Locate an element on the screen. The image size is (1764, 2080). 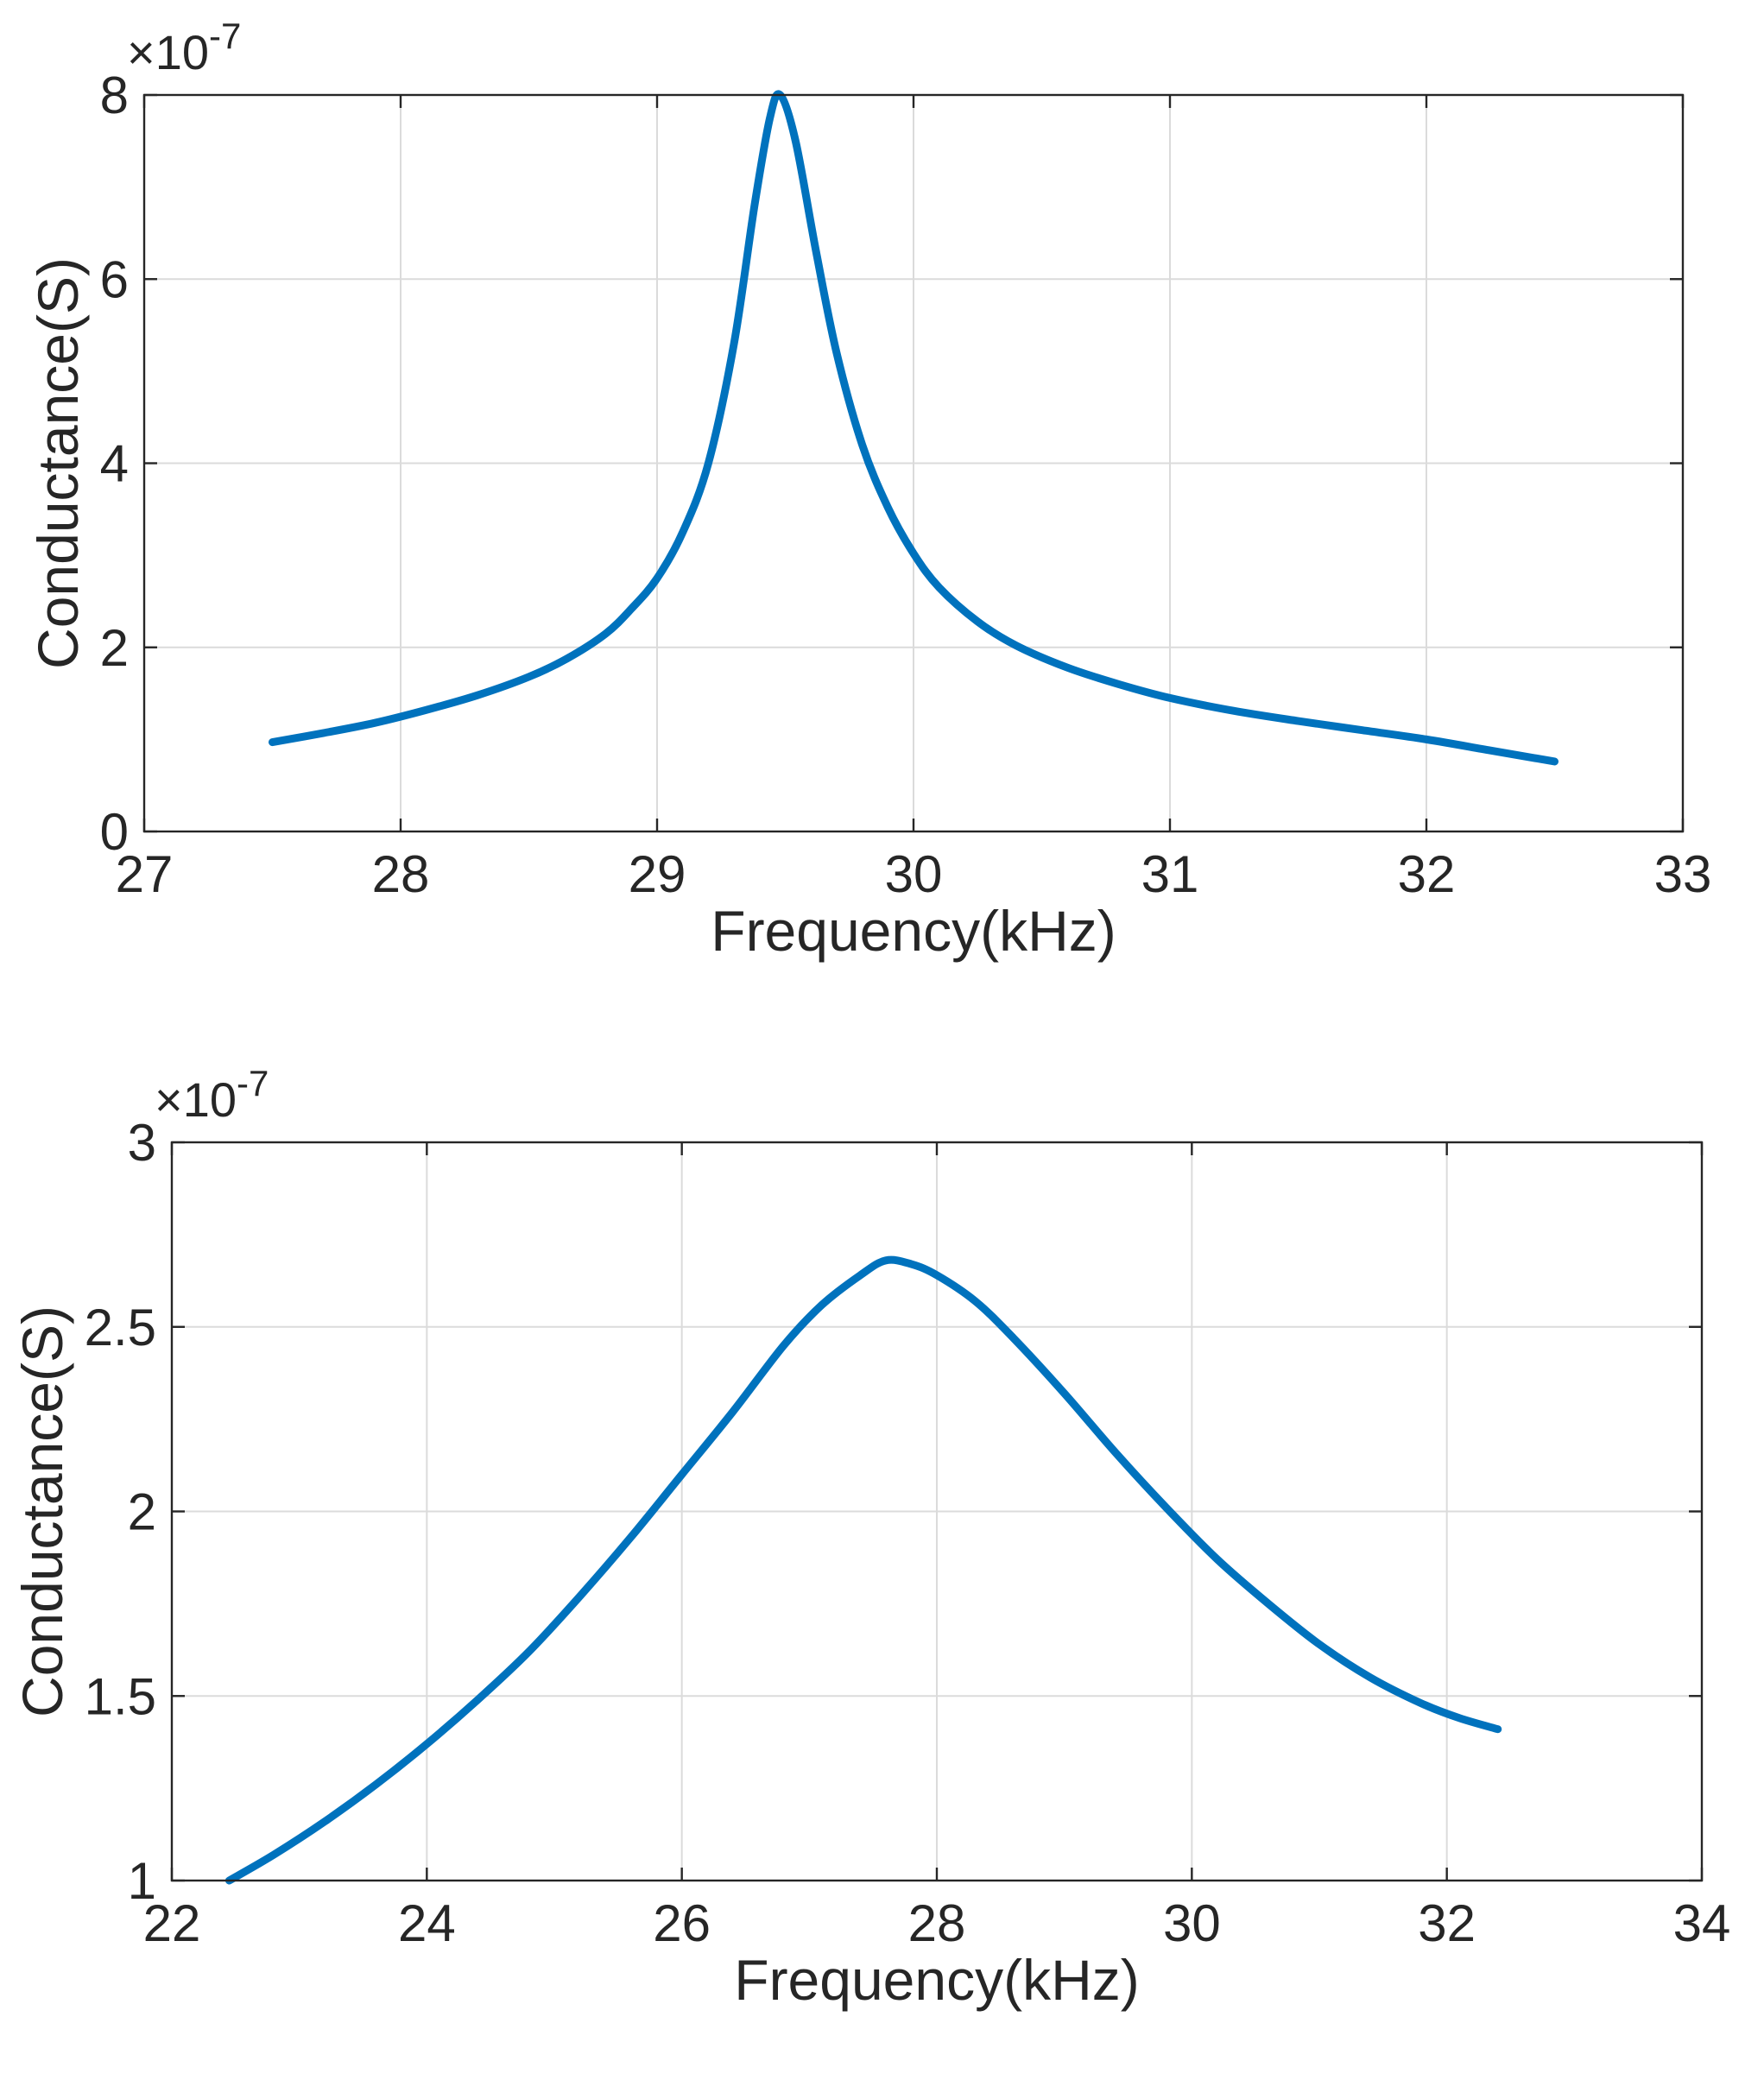
x-tick-label: 27 is located at coordinates (145, 874).